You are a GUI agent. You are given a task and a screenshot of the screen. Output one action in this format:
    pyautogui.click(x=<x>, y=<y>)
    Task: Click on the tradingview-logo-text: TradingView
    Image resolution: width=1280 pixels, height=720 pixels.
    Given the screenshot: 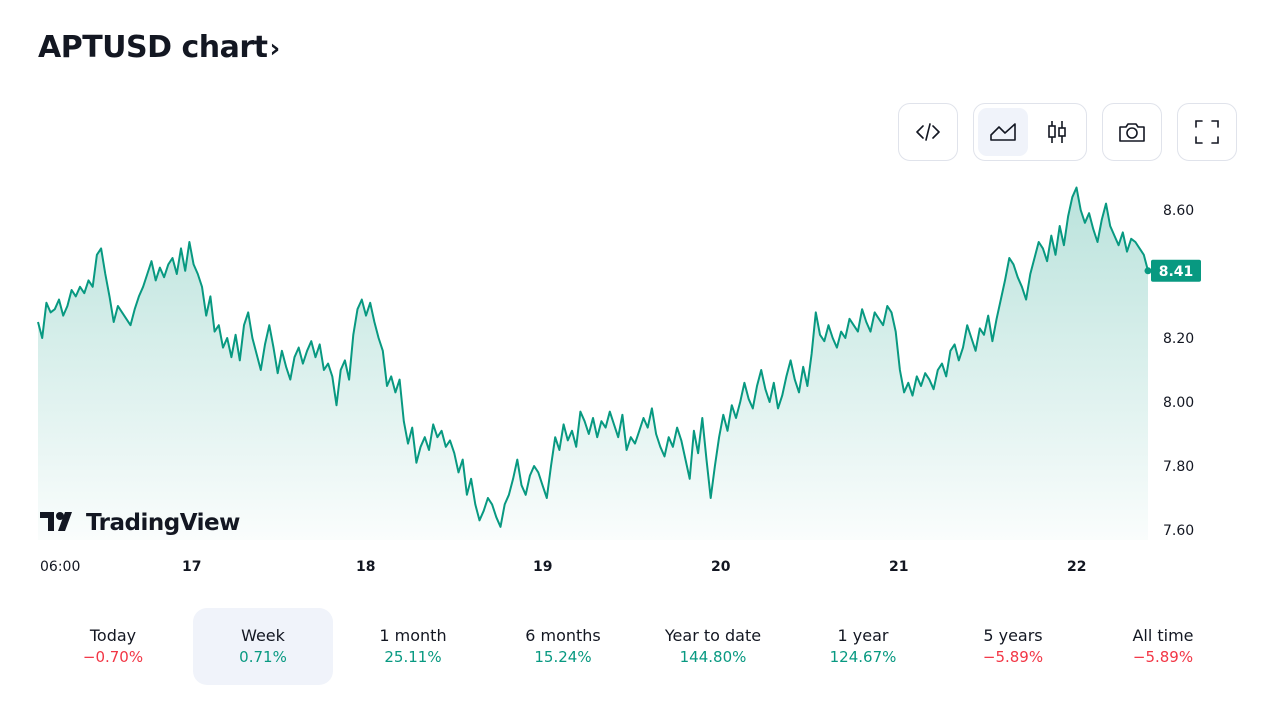 What is the action you would take?
    pyautogui.click(x=163, y=523)
    